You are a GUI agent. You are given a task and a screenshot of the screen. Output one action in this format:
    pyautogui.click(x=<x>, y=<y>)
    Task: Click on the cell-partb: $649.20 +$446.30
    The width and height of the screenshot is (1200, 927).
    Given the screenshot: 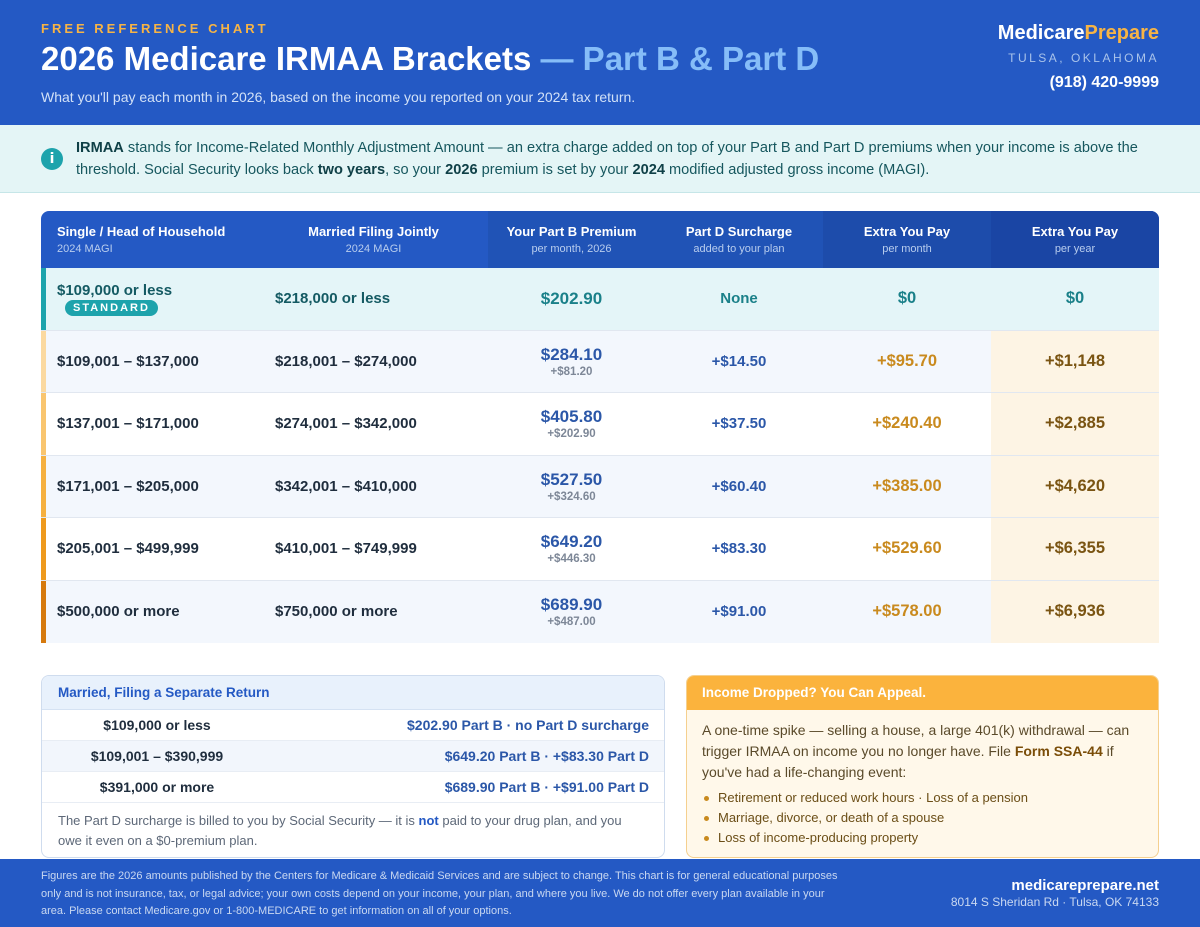 What is the action you would take?
    pyautogui.click(x=571, y=549)
    